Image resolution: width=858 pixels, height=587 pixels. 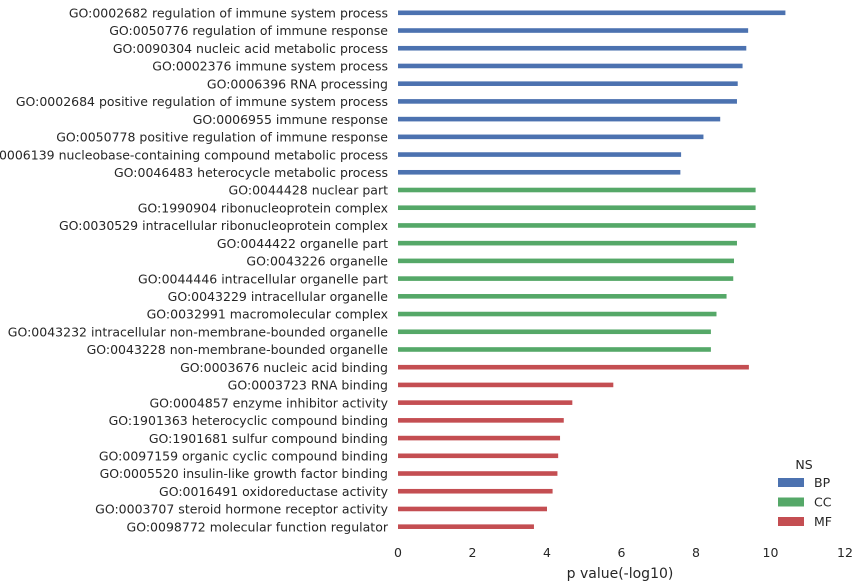 I want to click on x-tick-label-4: 8, so click(x=696, y=552).